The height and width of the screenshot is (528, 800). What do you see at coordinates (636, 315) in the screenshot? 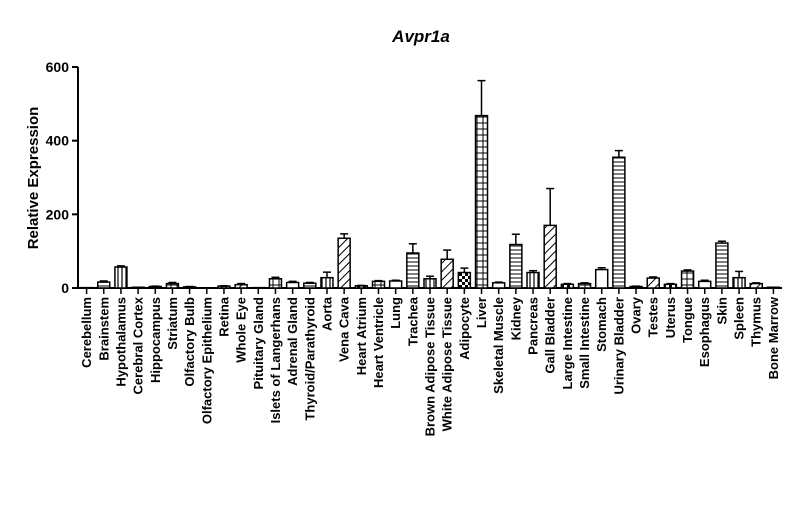
I see `x-tick-label: Ovary` at bounding box center [636, 315].